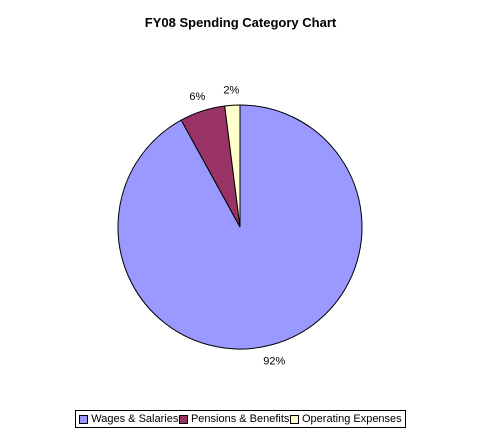  I want to click on legend-swatch-pensions-benefits, so click(183, 419).